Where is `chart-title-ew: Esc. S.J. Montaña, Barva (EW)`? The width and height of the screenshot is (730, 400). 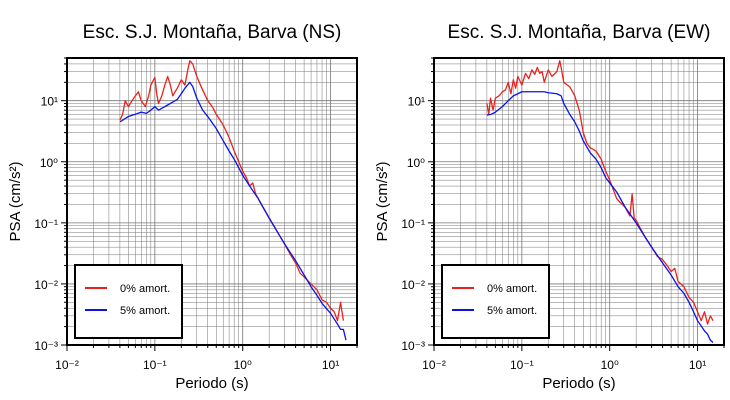 chart-title-ew: Esc. S.J. Montaña, Barva (EW) is located at coordinates (579, 32).